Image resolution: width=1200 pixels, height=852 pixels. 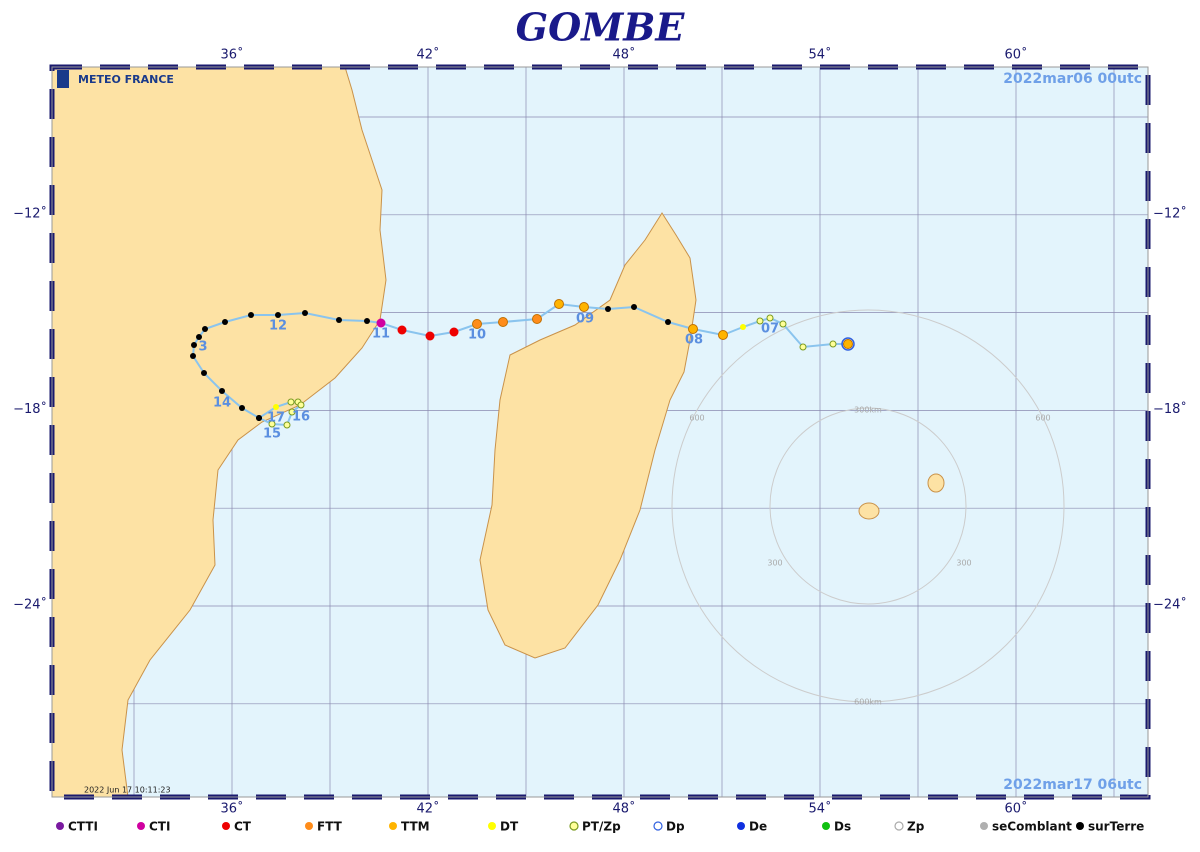 I want to click on lat-label-right: −18˚, so click(x=1170, y=409).